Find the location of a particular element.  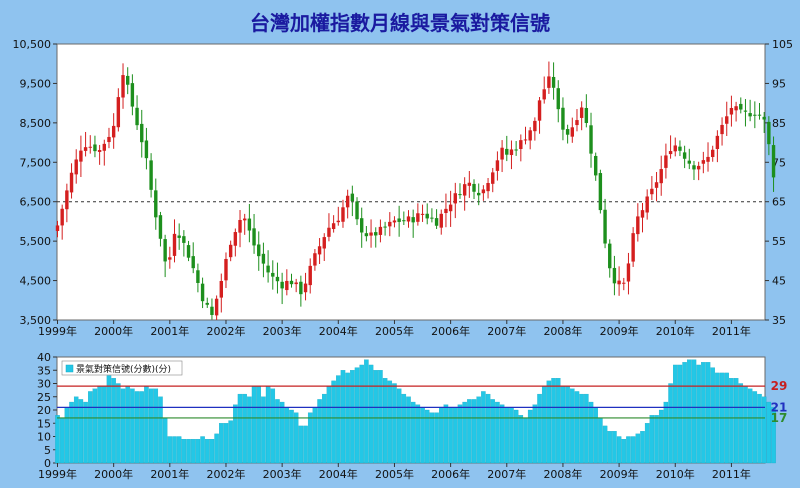

right-tick-label: 105 is located at coordinates (782, 44).